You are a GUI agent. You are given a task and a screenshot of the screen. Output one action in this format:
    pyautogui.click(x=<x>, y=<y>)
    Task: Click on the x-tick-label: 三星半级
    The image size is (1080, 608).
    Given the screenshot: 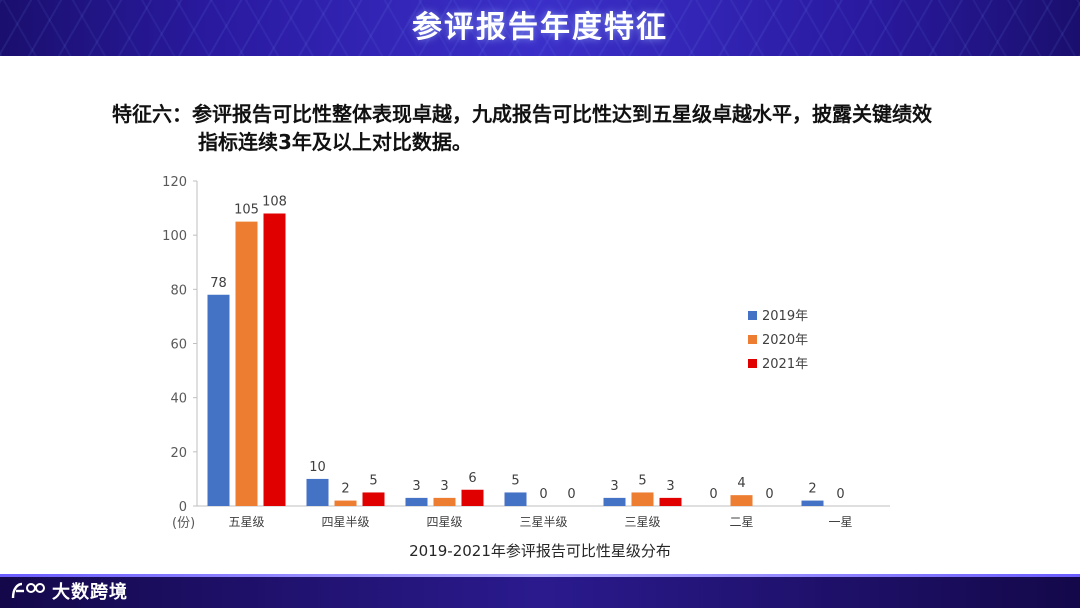 What is the action you would take?
    pyautogui.click(x=543, y=522)
    